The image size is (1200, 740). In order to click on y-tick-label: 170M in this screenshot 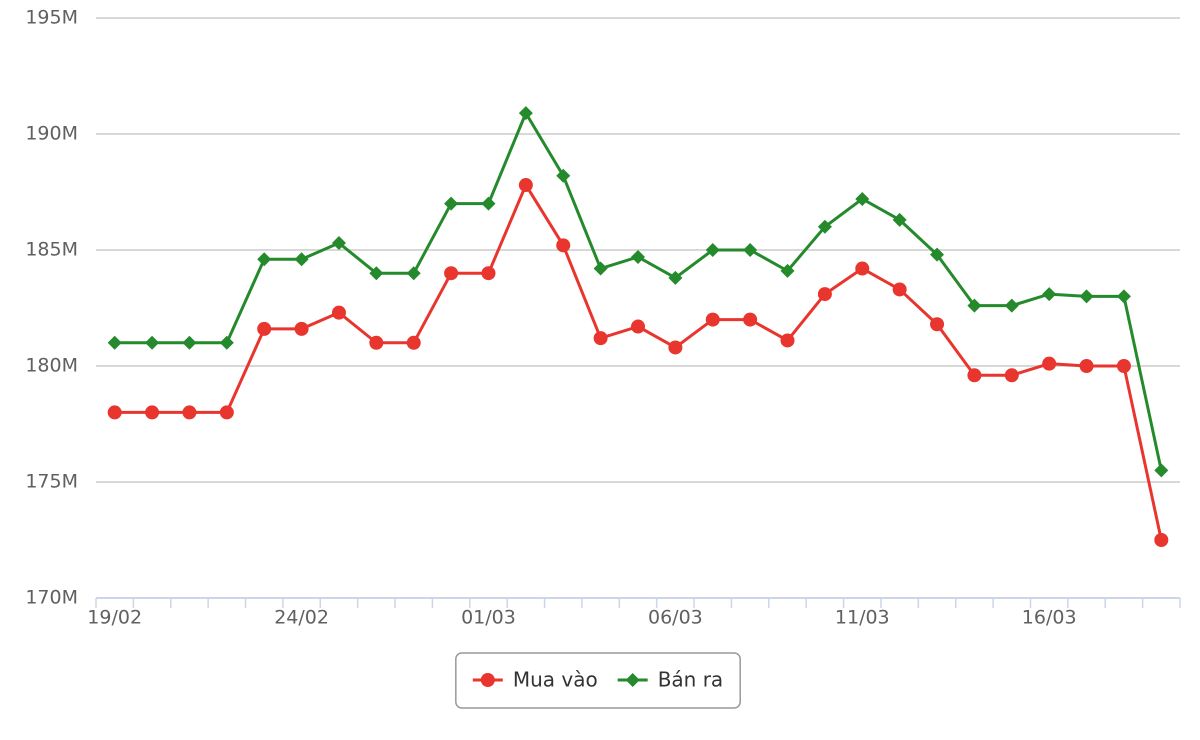, I will do `click(51, 598)`.